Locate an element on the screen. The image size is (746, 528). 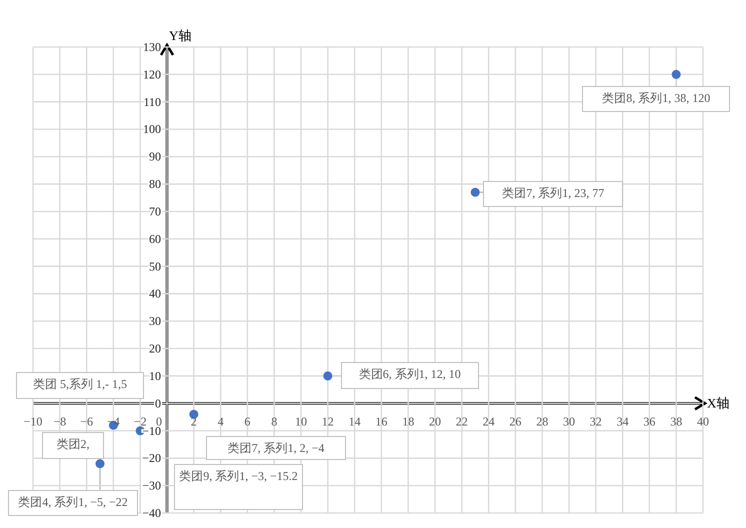
x-tick-label: 6 is located at coordinates (247, 421).